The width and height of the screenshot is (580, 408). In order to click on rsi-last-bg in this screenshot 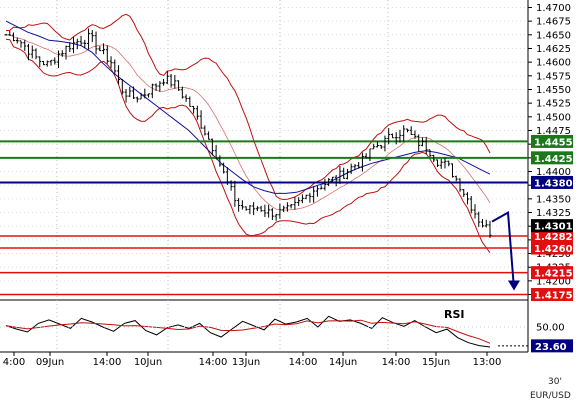, I will do `click(552, 346)`.